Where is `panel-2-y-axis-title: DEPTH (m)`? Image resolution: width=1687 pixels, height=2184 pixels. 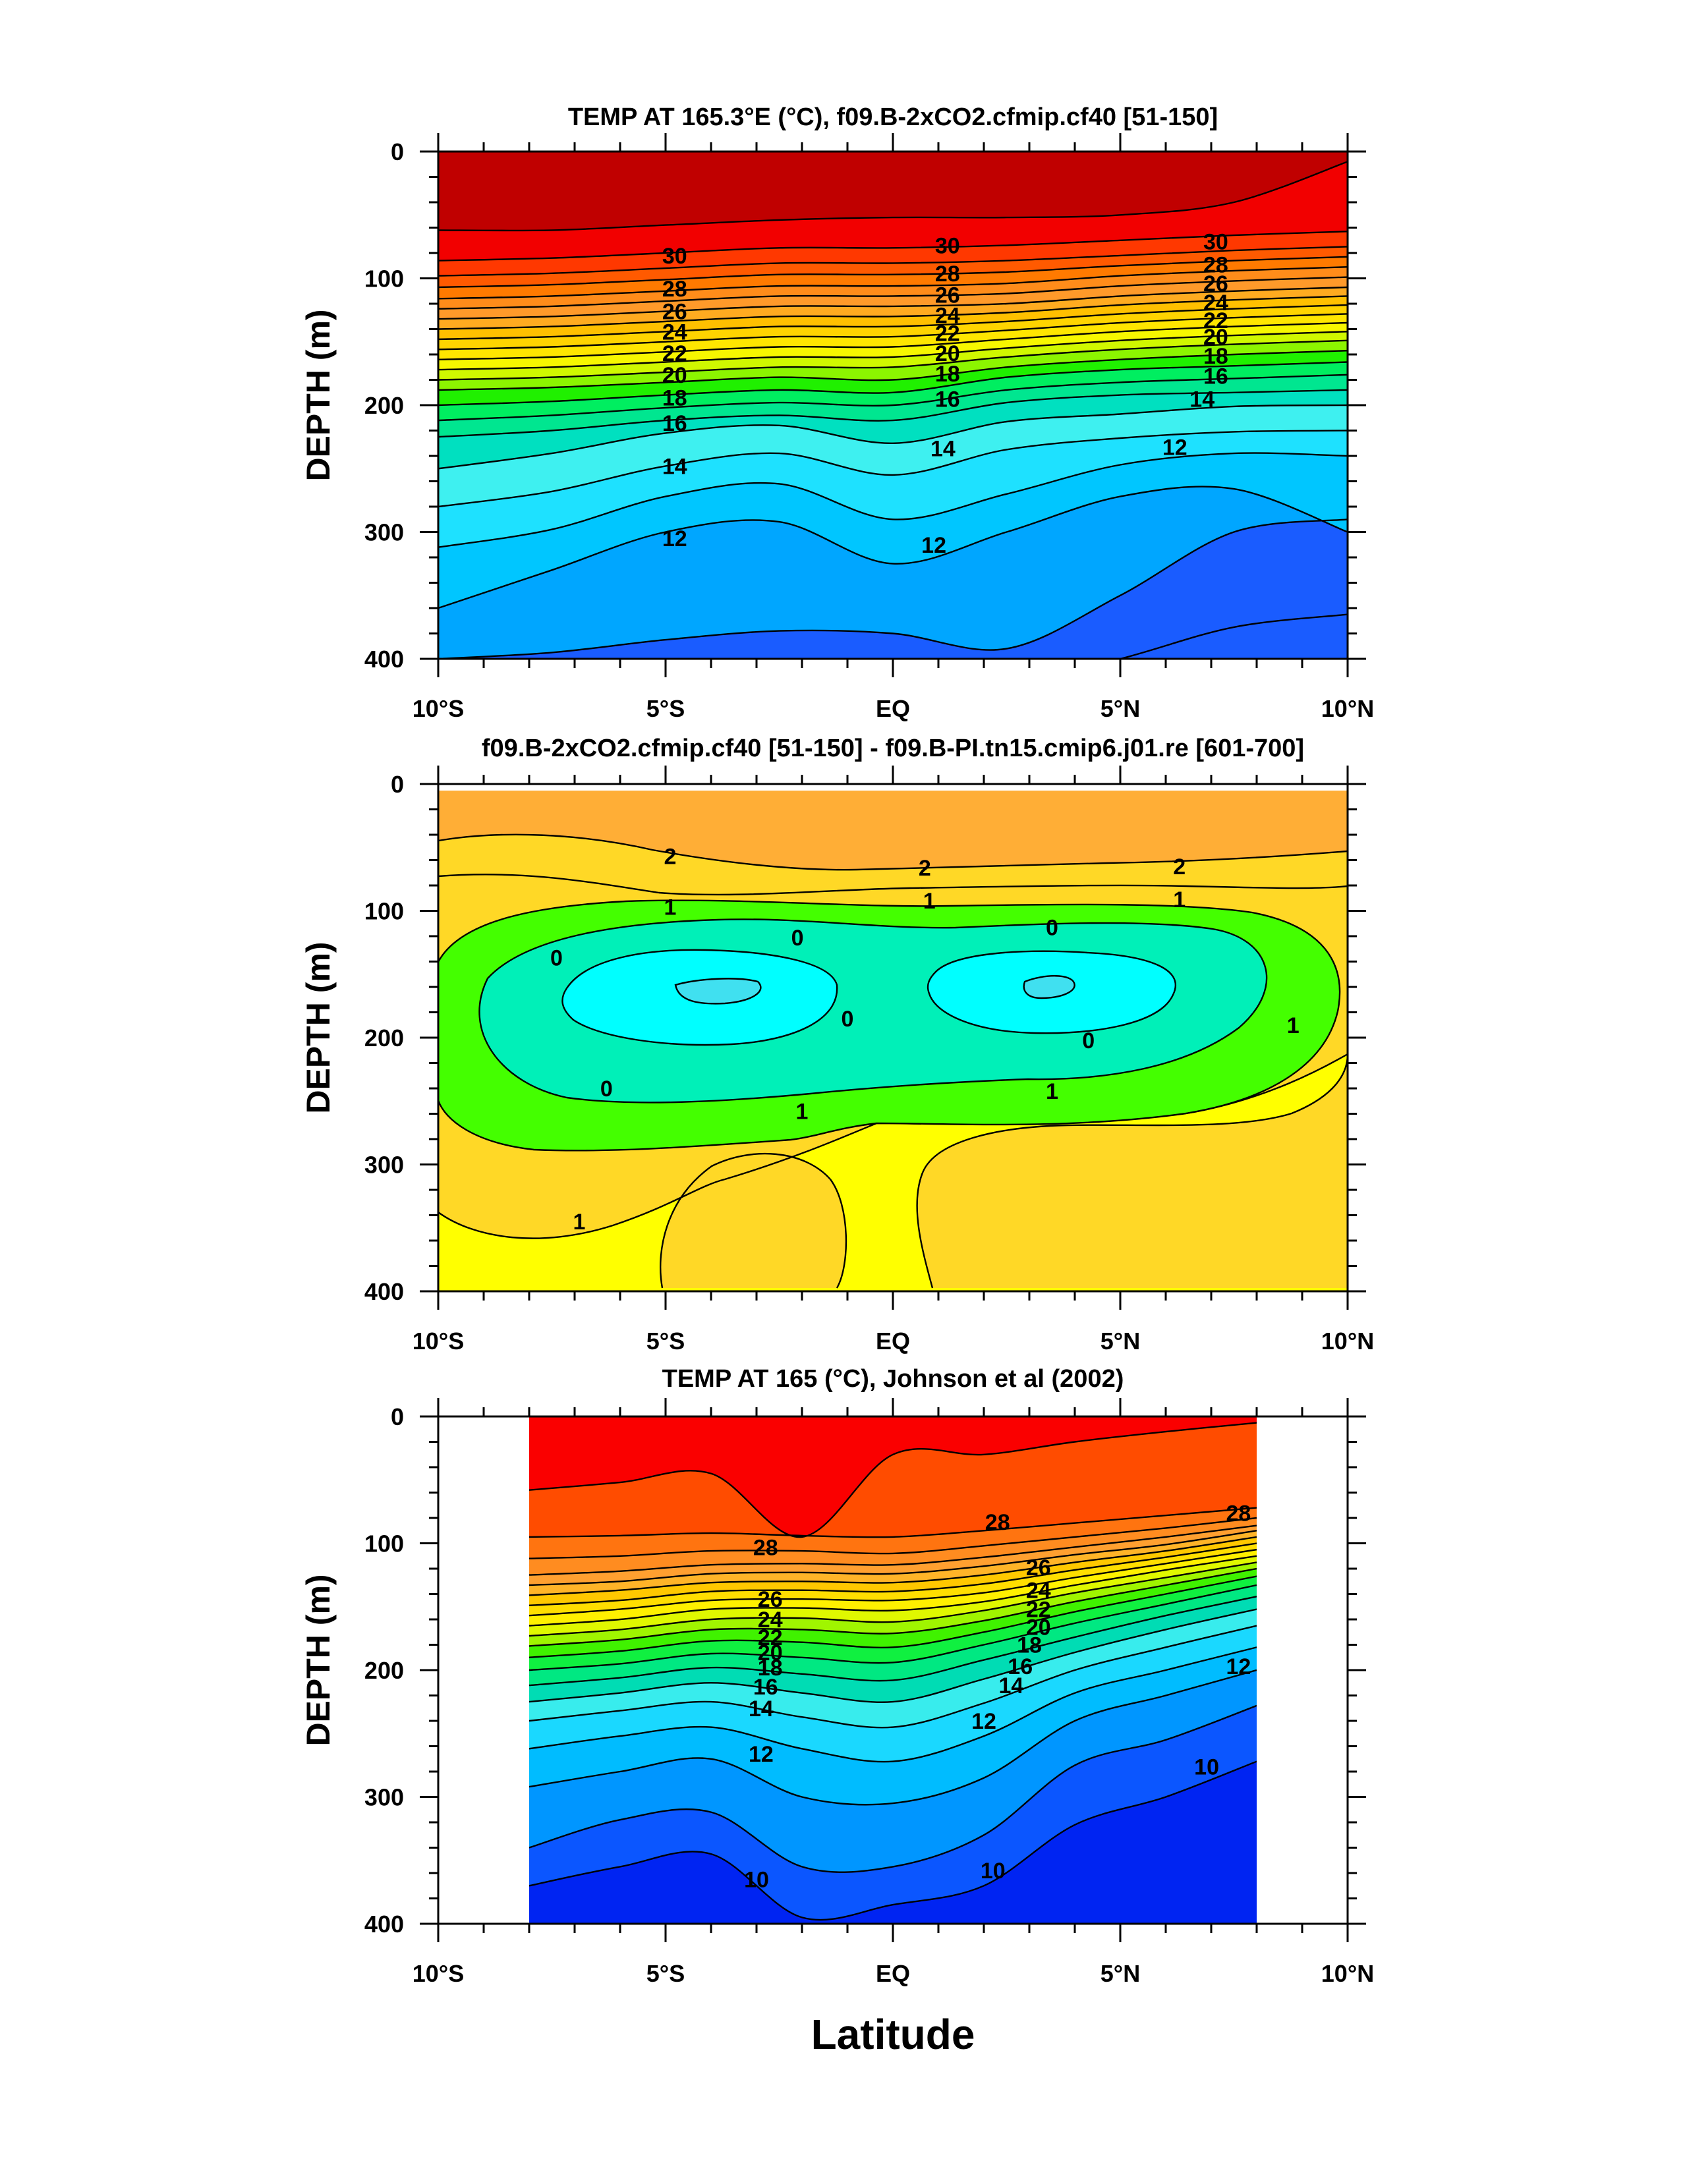
panel-2-y-axis-title: DEPTH (m) is located at coordinates (318, 1027).